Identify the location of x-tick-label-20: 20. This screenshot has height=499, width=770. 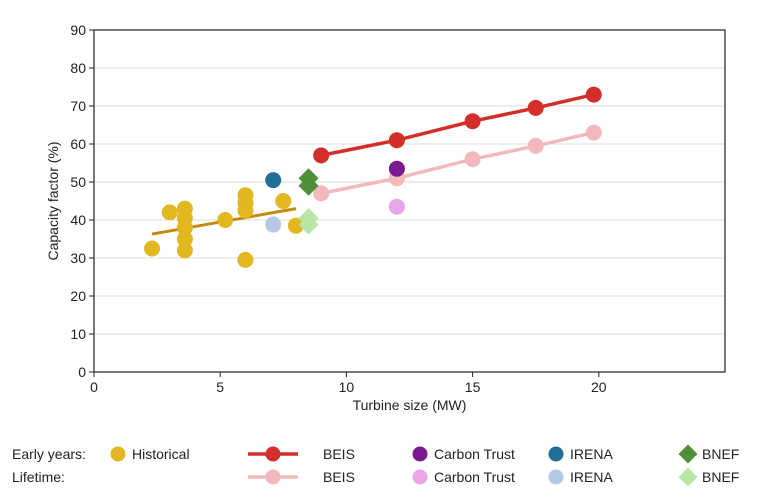
(599, 387).